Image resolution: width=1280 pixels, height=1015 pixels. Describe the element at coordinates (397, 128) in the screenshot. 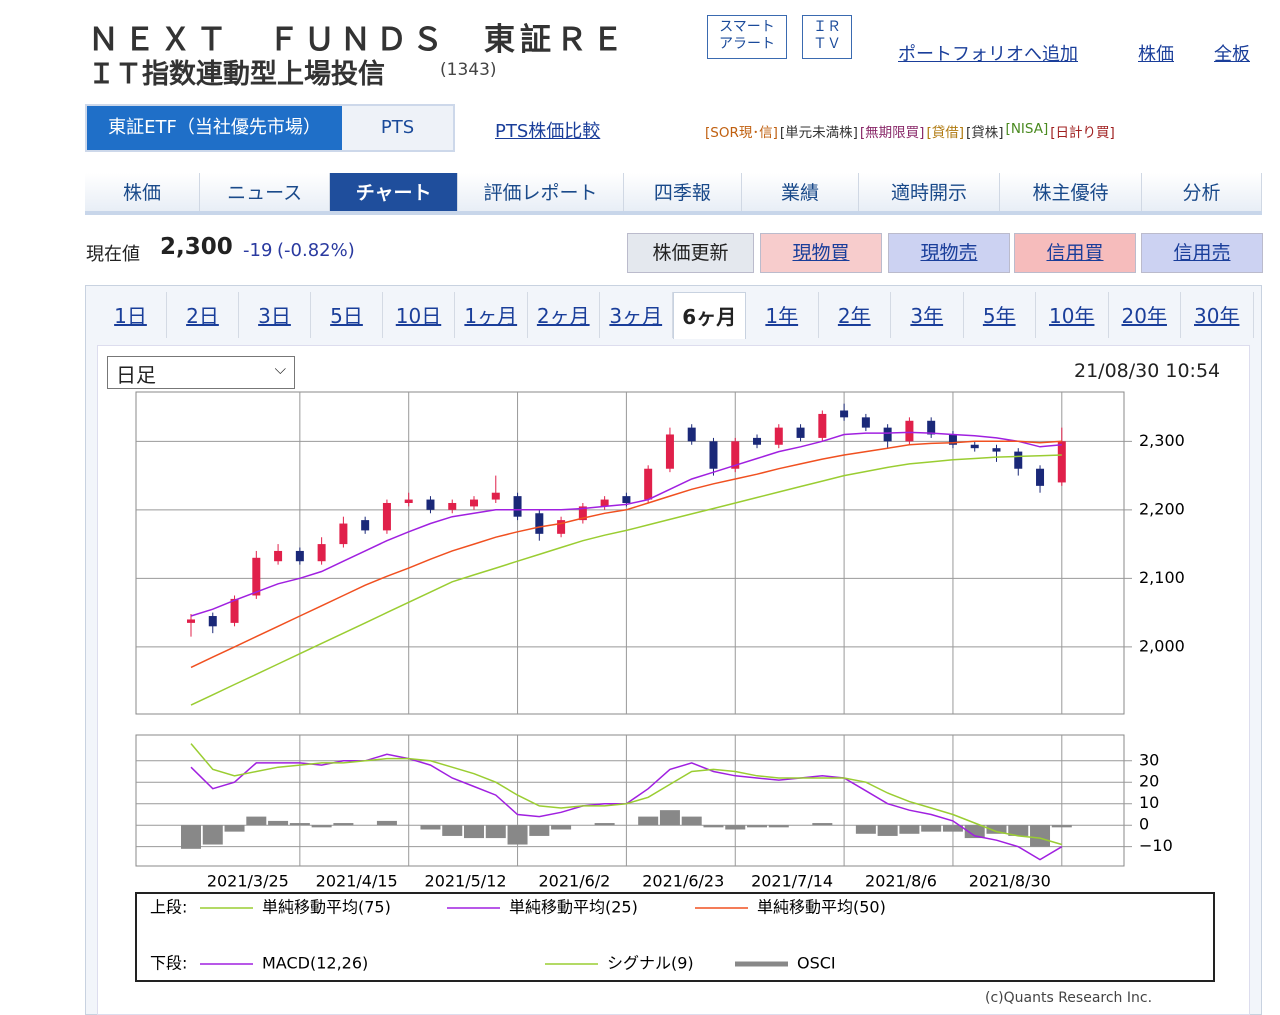

I see `market-tab: PTS` at that location.